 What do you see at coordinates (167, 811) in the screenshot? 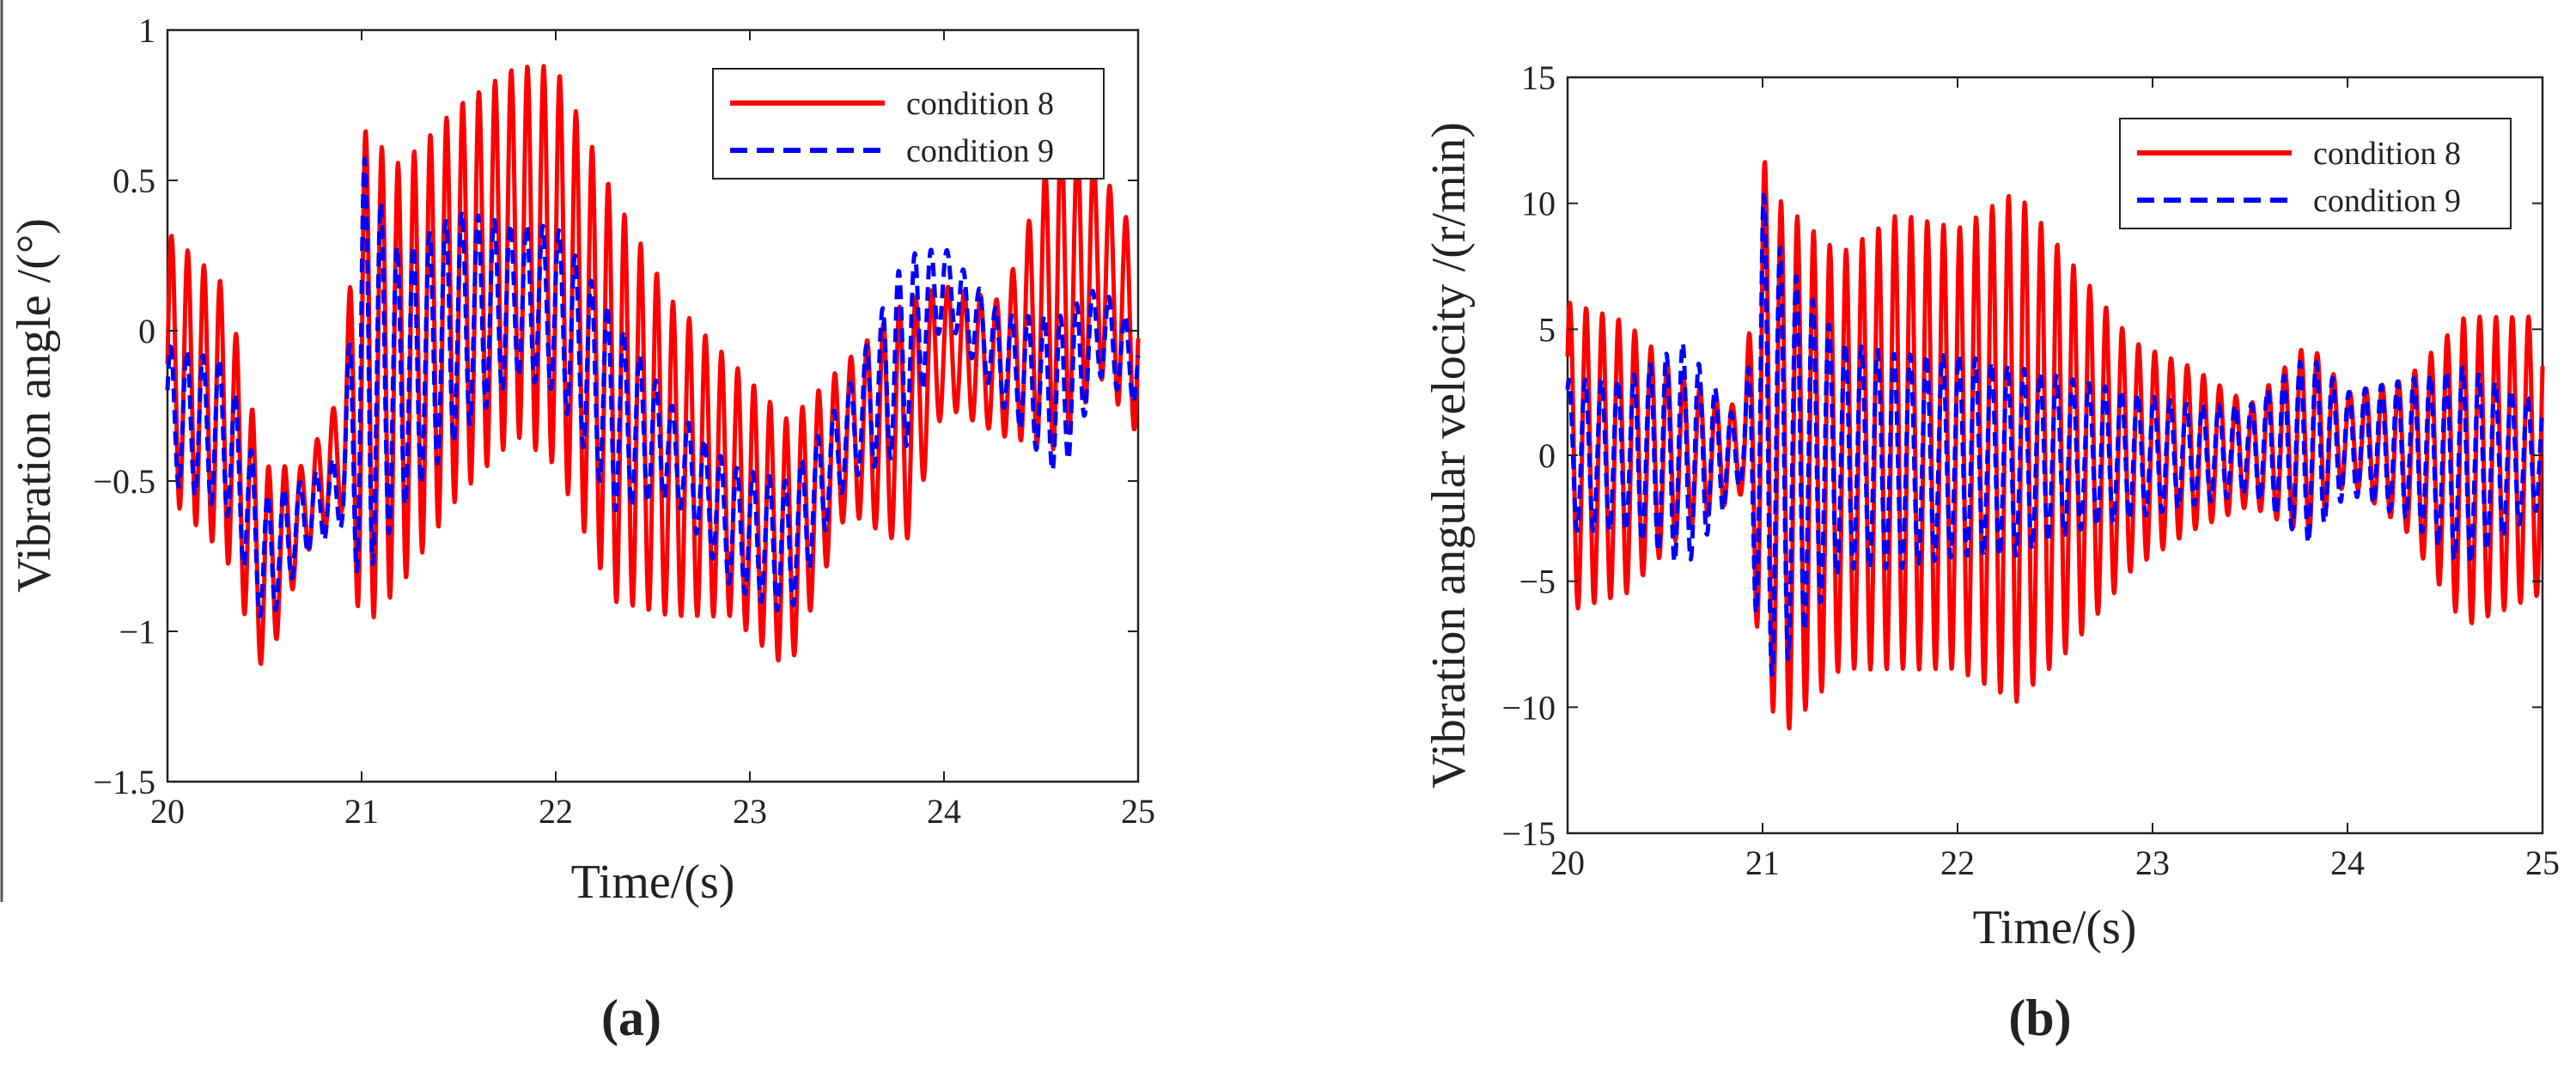
I see `x-tick-label-a: 20` at bounding box center [167, 811].